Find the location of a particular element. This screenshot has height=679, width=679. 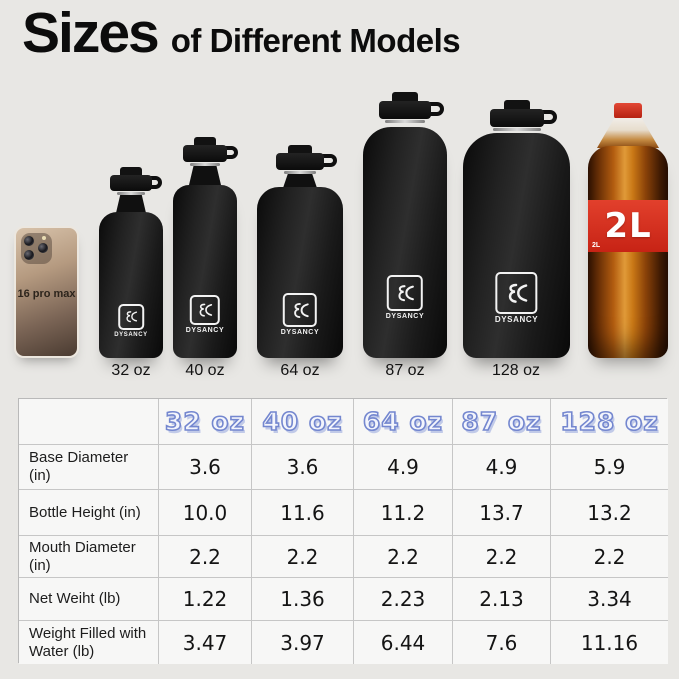

bottle-caption-64oz: 64 oz is located at coordinates (300, 370).